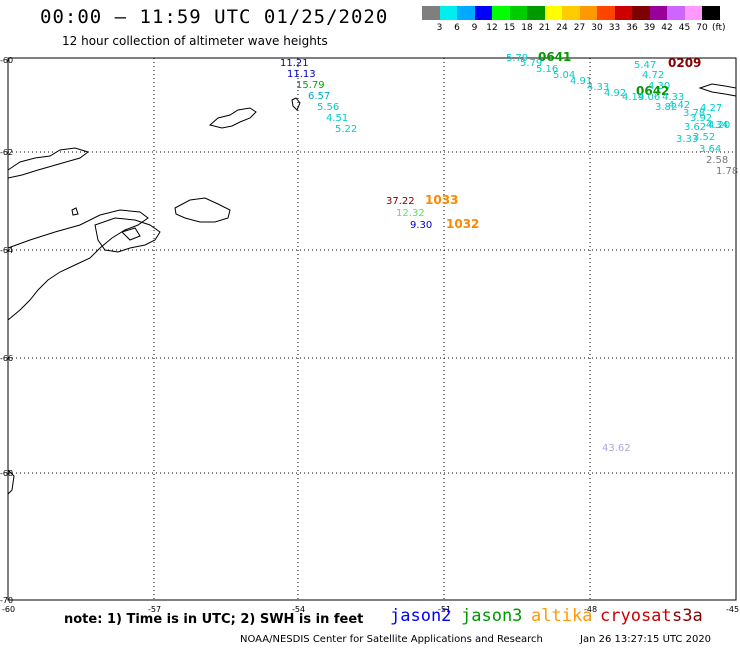 The width and height of the screenshot is (740, 650). I want to click on longitude-label: -51, so click(444, 609).